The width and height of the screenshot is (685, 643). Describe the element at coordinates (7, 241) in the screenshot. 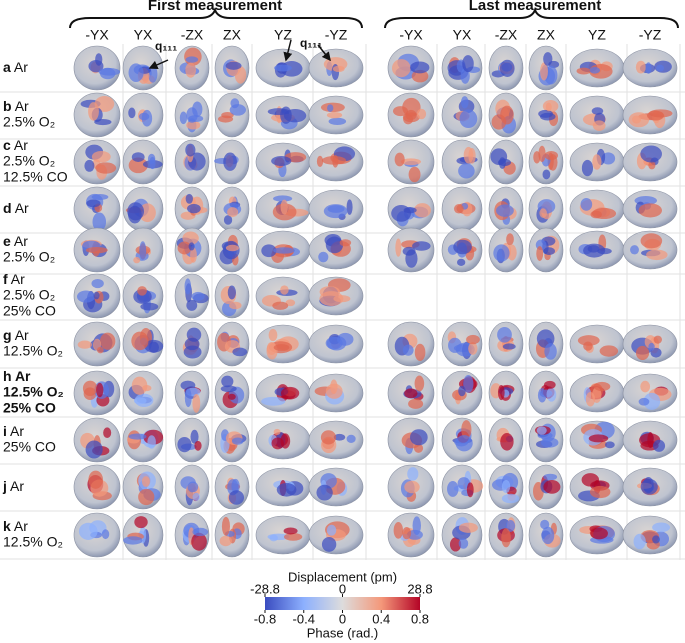

I see `row-letter: e` at that location.